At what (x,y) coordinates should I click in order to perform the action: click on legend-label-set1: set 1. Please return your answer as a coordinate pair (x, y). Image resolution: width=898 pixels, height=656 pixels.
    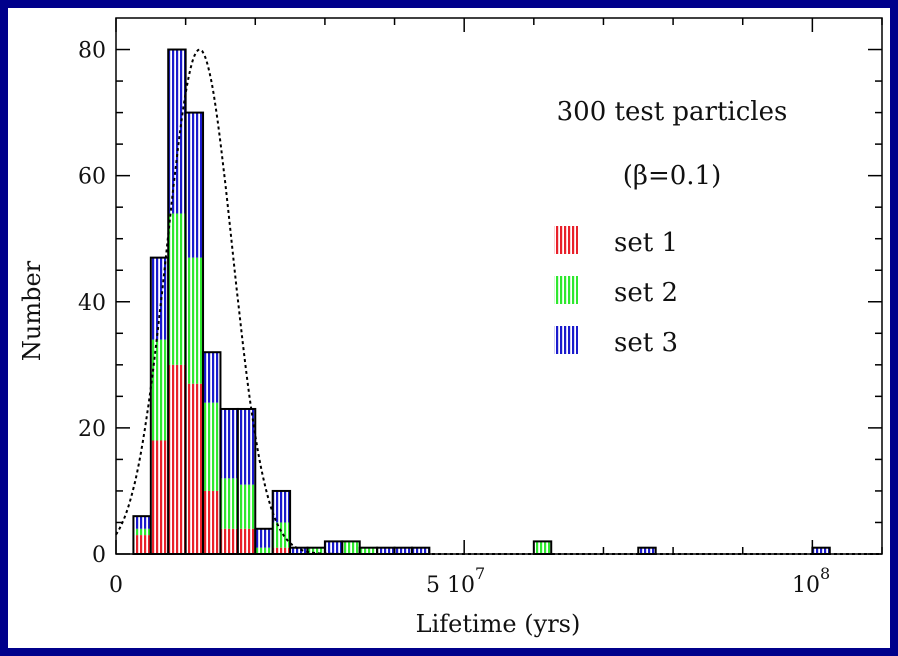
    Looking at the image, I should click on (646, 243).